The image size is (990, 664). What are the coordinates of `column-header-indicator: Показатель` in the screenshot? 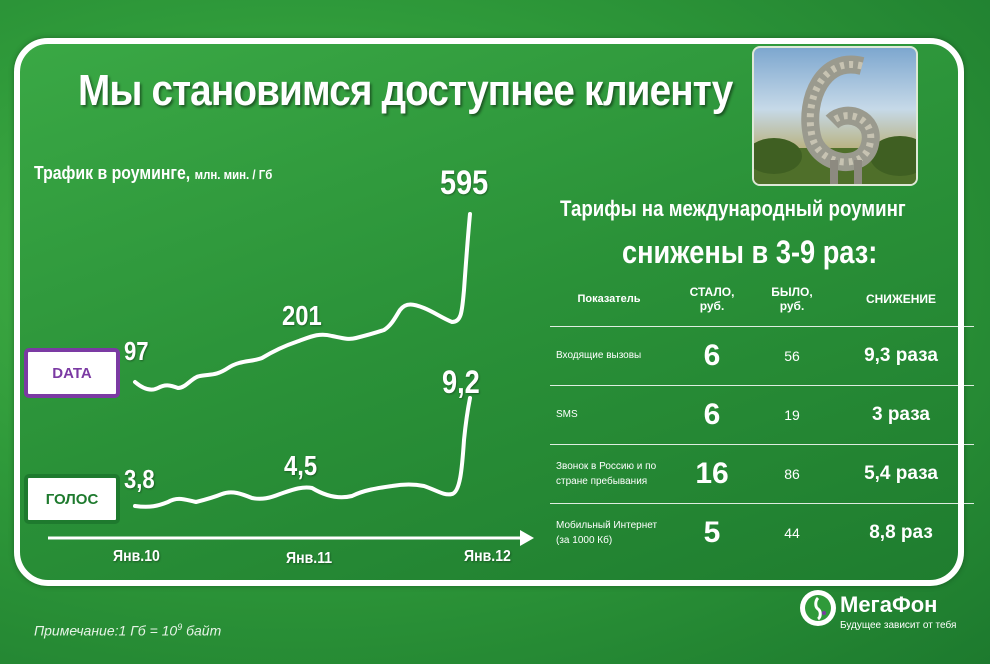 It's located at (609, 298).